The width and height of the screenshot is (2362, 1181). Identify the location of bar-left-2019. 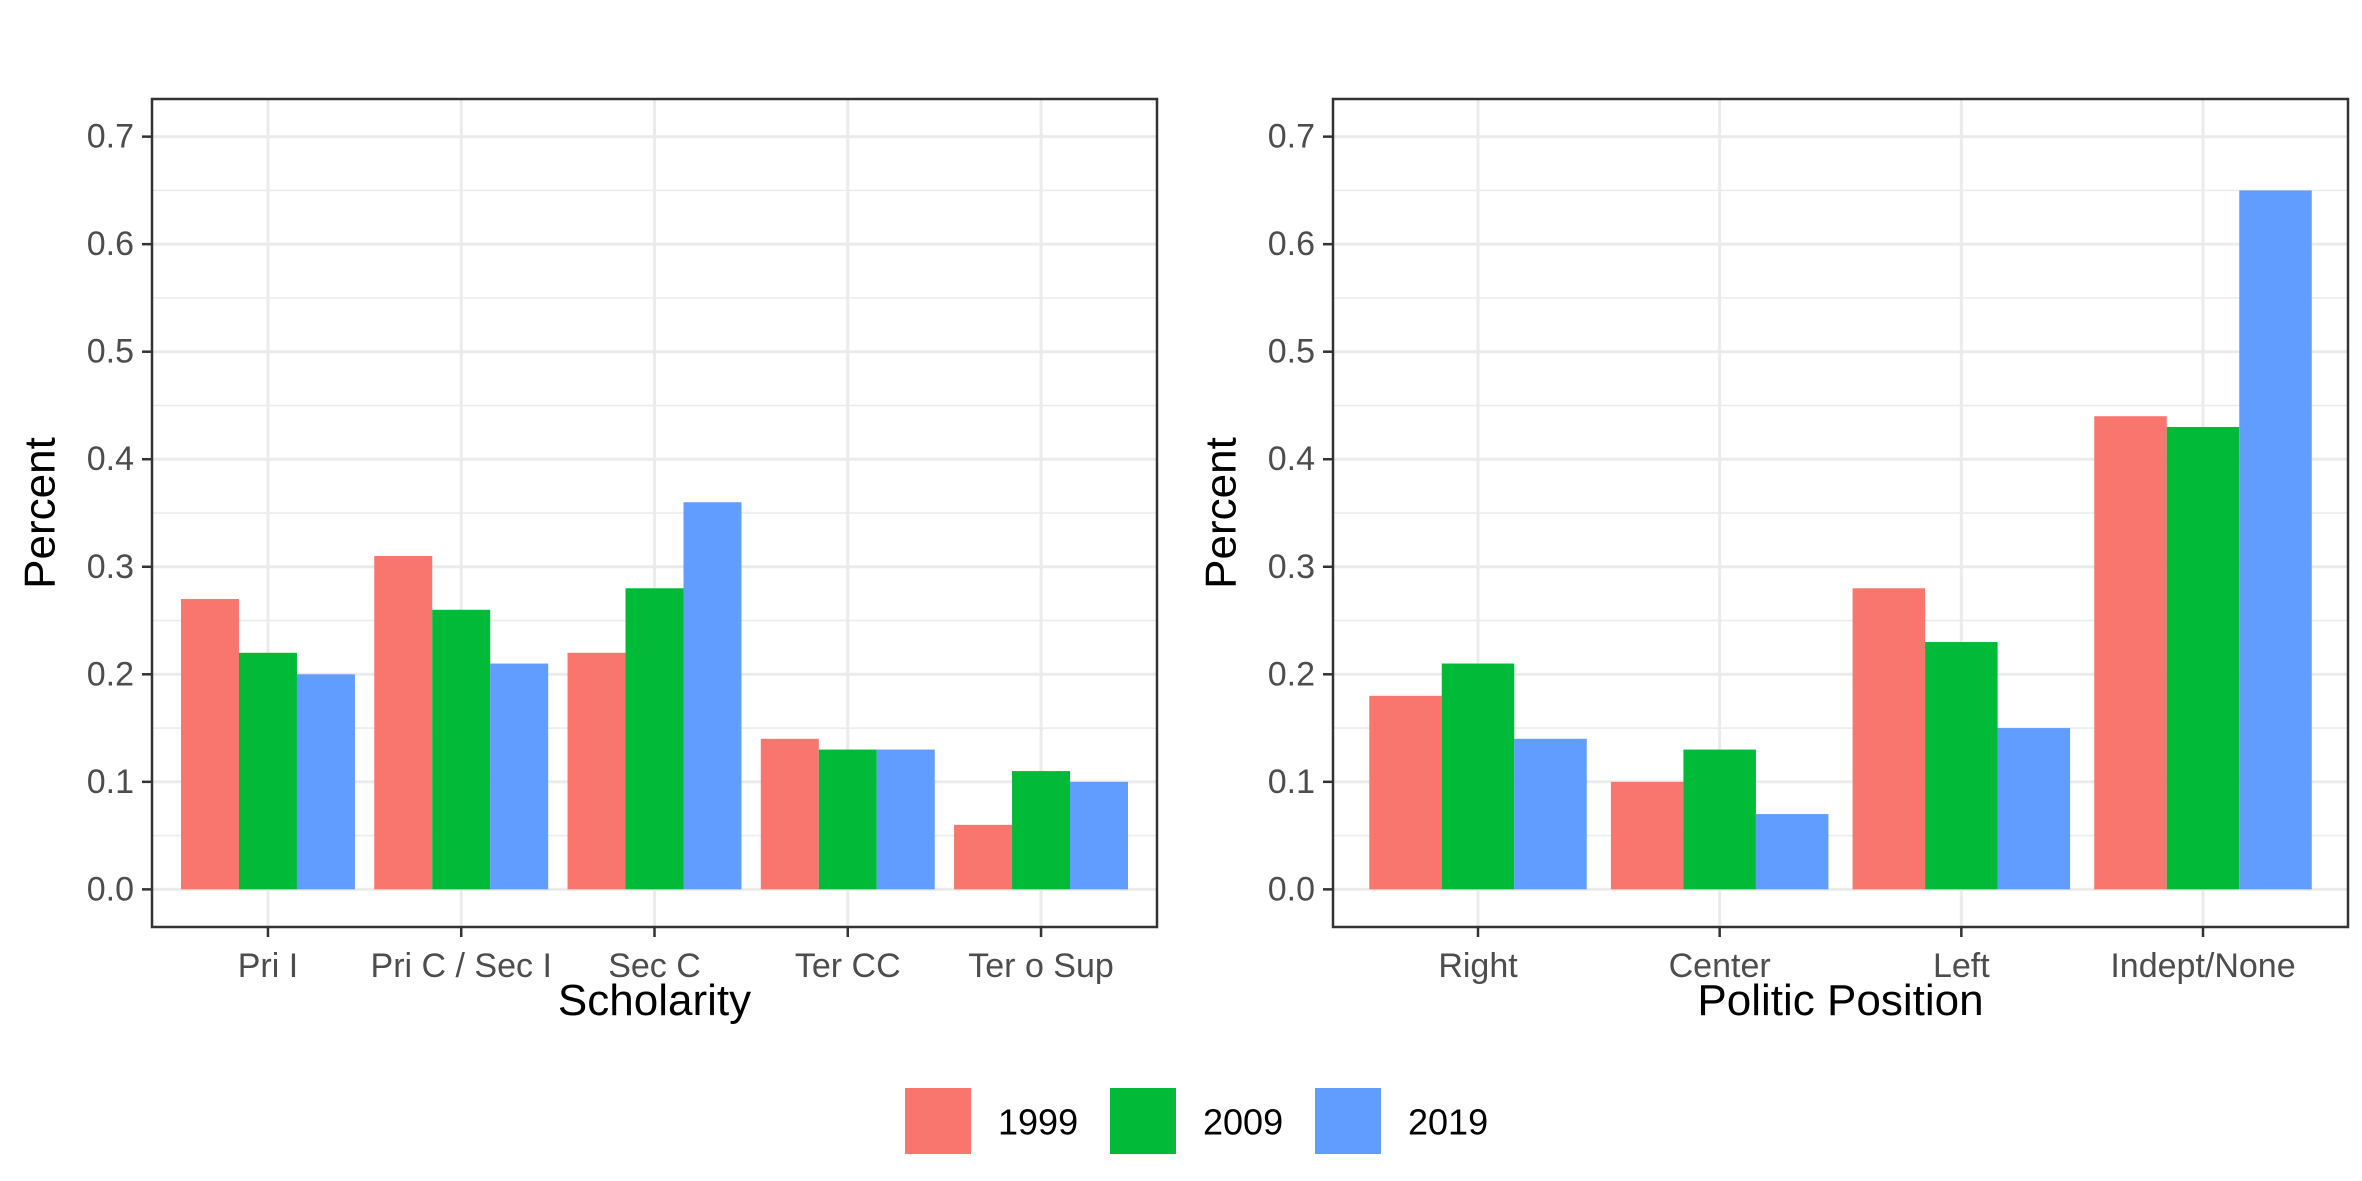
(2034, 809).